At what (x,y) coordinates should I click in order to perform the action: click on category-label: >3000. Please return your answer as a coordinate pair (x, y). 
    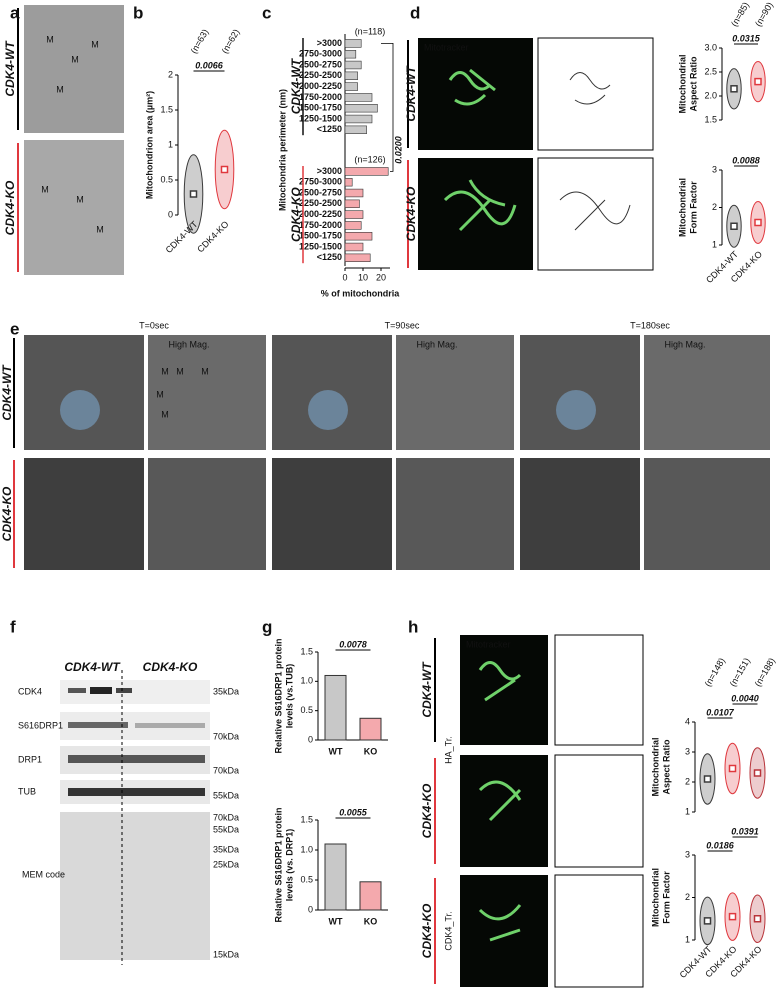
    Looking at the image, I should click on (329, 171).